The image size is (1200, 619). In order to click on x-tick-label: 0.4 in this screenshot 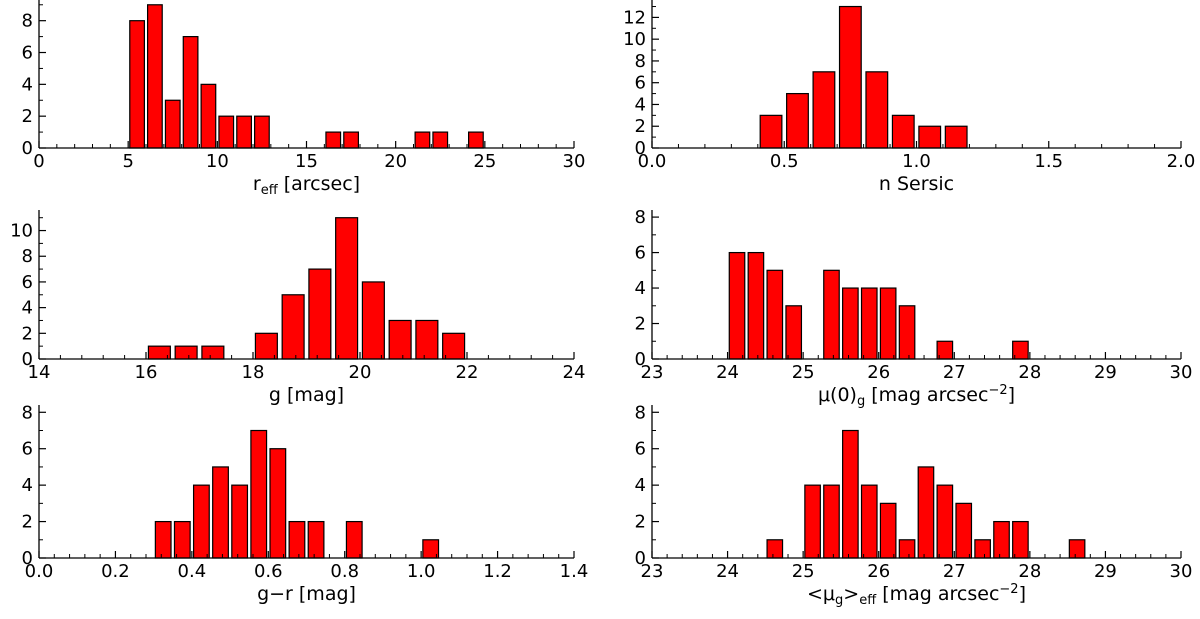, I will do `click(192, 571)`.